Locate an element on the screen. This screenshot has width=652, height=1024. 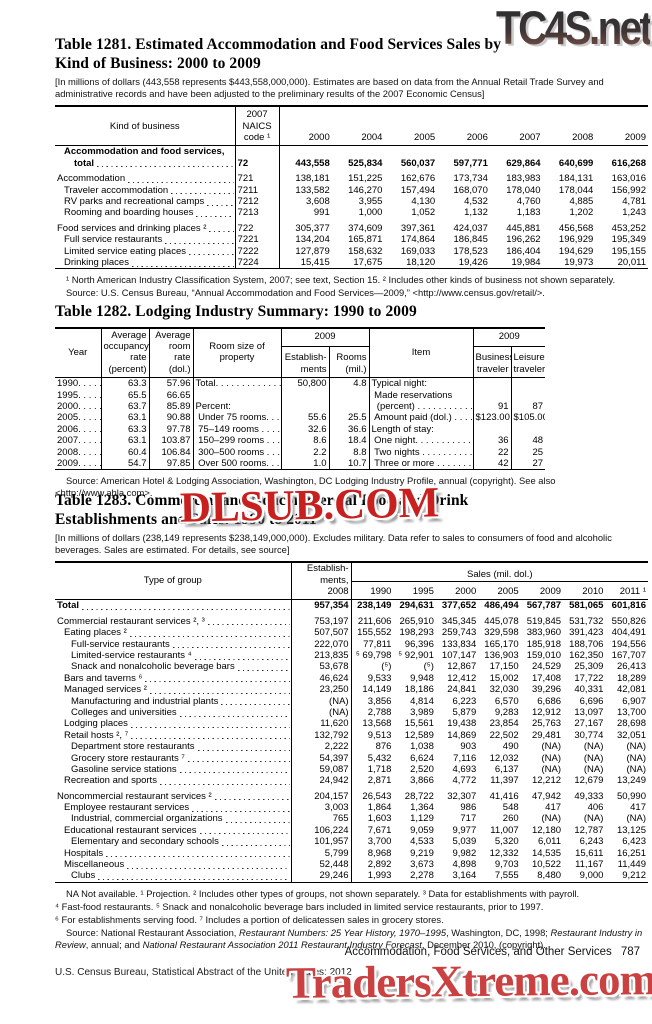
value-cell: 424,037 is located at coordinates (470, 228).